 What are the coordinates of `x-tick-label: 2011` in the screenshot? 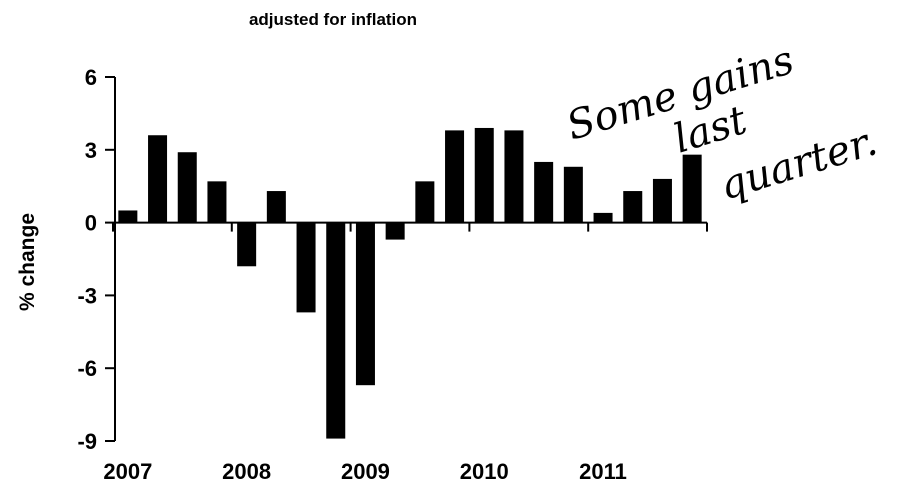 It's located at (603, 471).